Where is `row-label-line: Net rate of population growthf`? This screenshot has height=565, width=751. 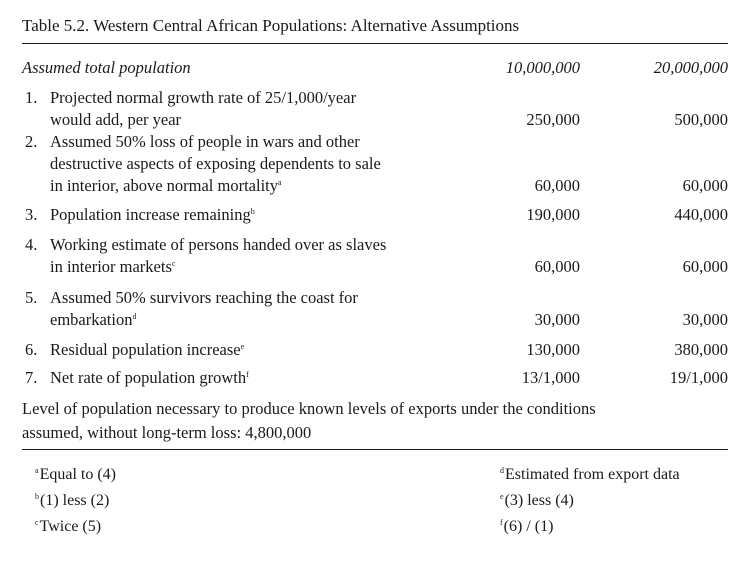
row-label-line: Net rate of population growthf is located at coordinates (149, 377).